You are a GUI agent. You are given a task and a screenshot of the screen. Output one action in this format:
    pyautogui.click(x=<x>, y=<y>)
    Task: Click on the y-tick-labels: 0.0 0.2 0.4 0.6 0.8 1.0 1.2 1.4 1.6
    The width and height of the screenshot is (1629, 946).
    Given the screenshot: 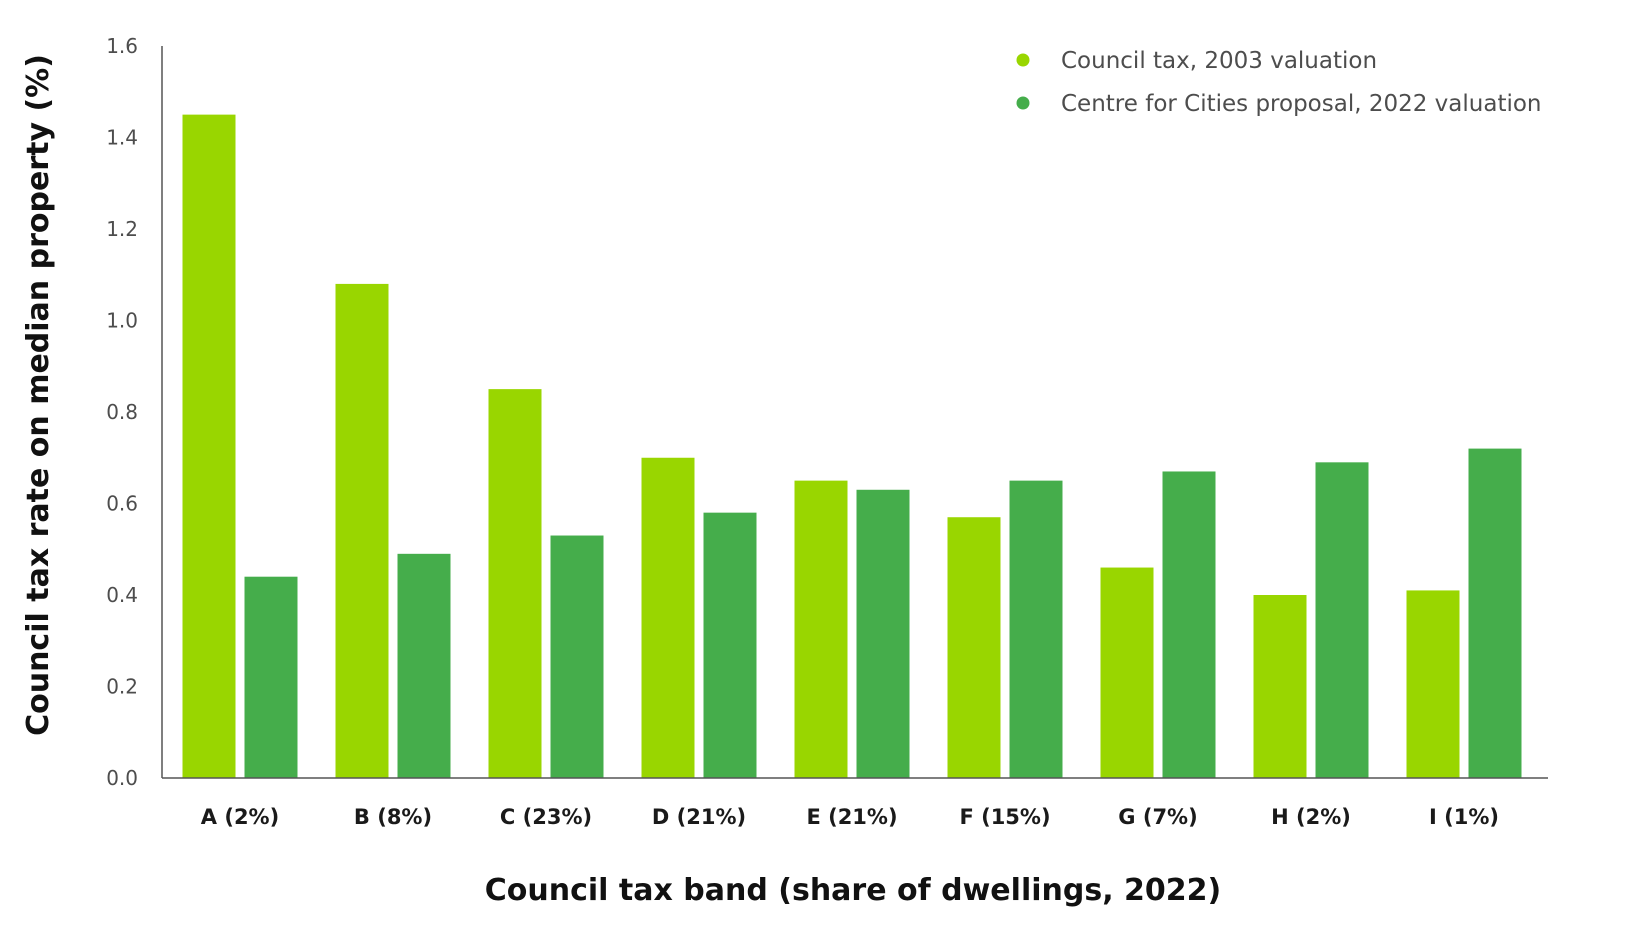 What is the action you would take?
    pyautogui.click(x=122, y=412)
    